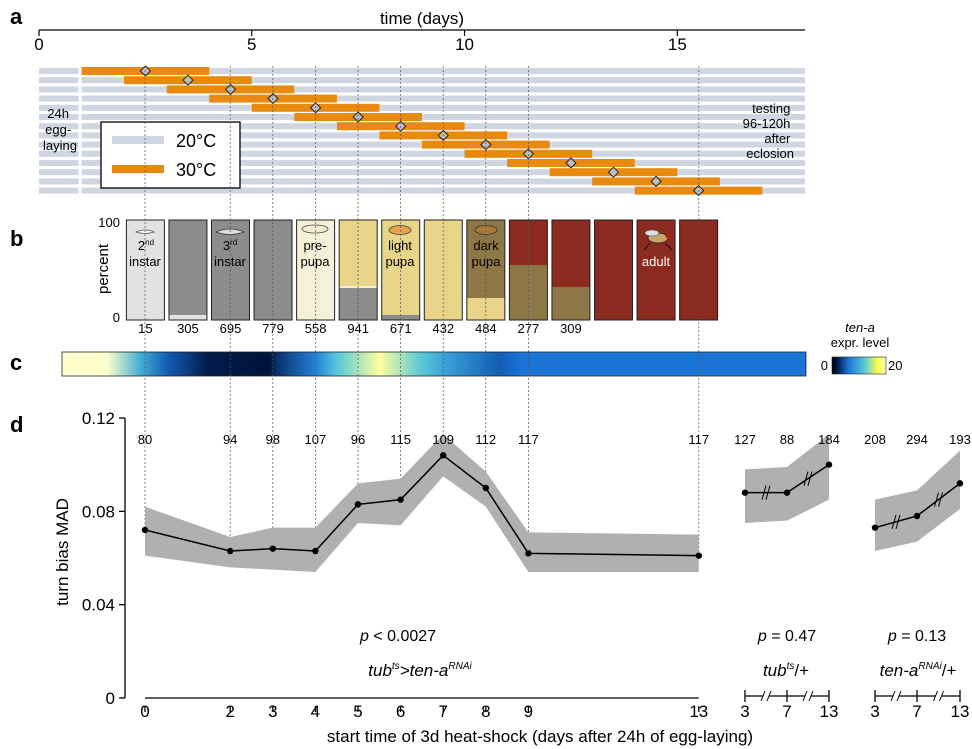 Image resolution: width=972 pixels, height=749 pixels. Describe the element at coordinates (230, 261) in the screenshot. I see `stage-label-l3-b: instar` at that location.